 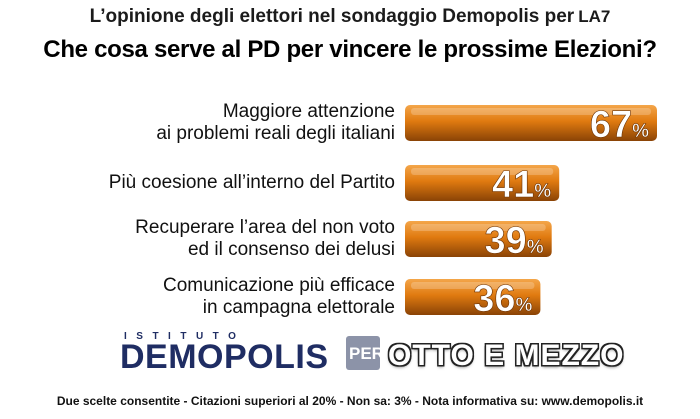 I want to click on category-label-2: Più coesione all’interno del Partito, so click(x=225, y=183).